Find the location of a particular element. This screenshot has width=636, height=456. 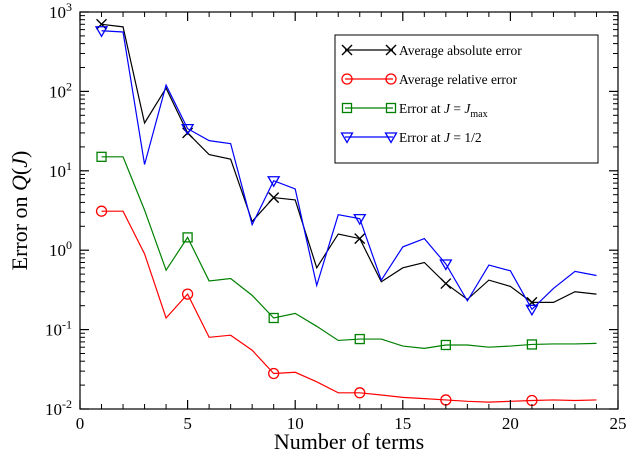

legend-box is located at coordinates (466, 99).